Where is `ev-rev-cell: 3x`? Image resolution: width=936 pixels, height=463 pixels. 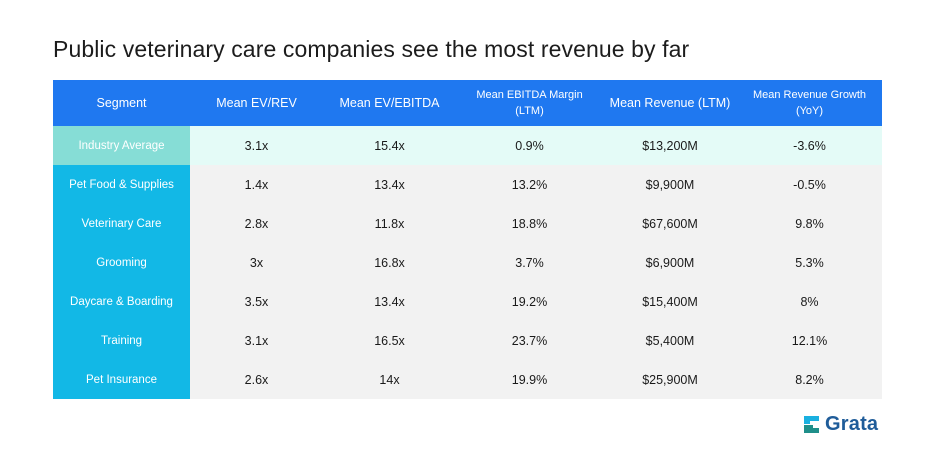 ev-rev-cell: 3x is located at coordinates (256, 262).